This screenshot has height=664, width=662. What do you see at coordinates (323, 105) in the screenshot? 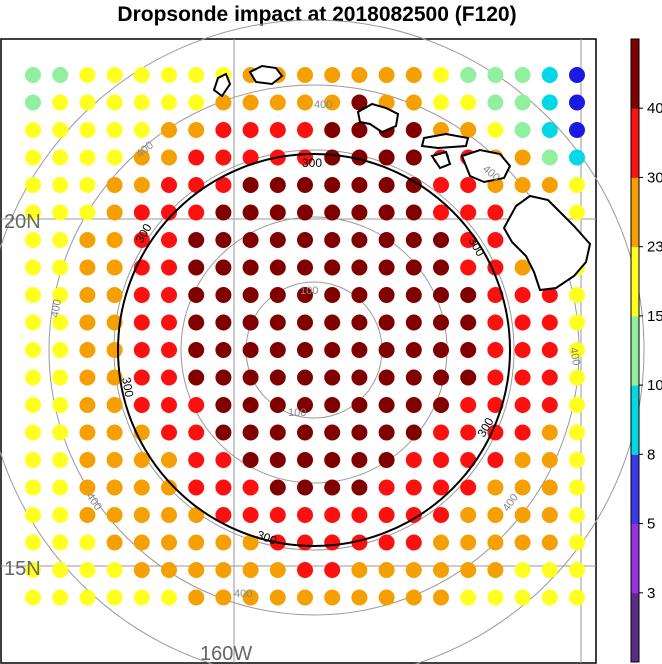
I see `ring-label: 400` at bounding box center [323, 105].